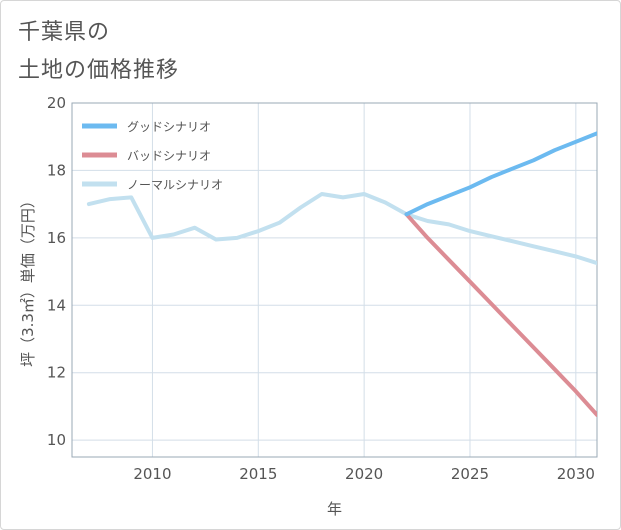  Describe the element at coordinates (169, 127) in the screenshot. I see `legend-label-good: グッドシナリオ` at that location.